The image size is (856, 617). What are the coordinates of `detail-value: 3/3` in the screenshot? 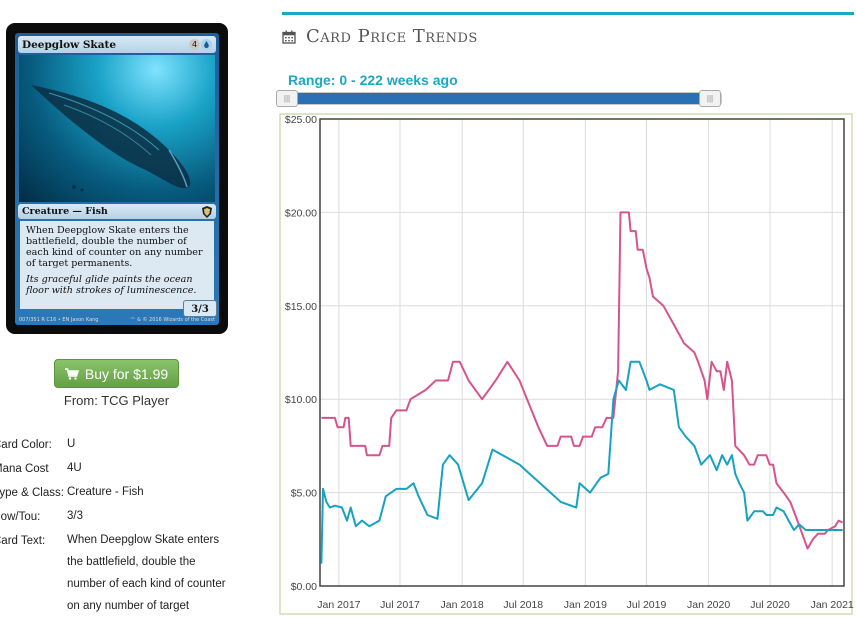 It's located at (75, 516).